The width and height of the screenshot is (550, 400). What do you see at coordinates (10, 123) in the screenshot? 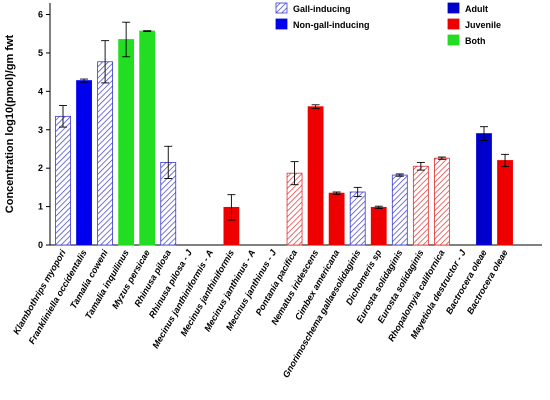
I see `y-axis-title: Concentration log10(pmol)/gm fwt` at bounding box center [10, 123].